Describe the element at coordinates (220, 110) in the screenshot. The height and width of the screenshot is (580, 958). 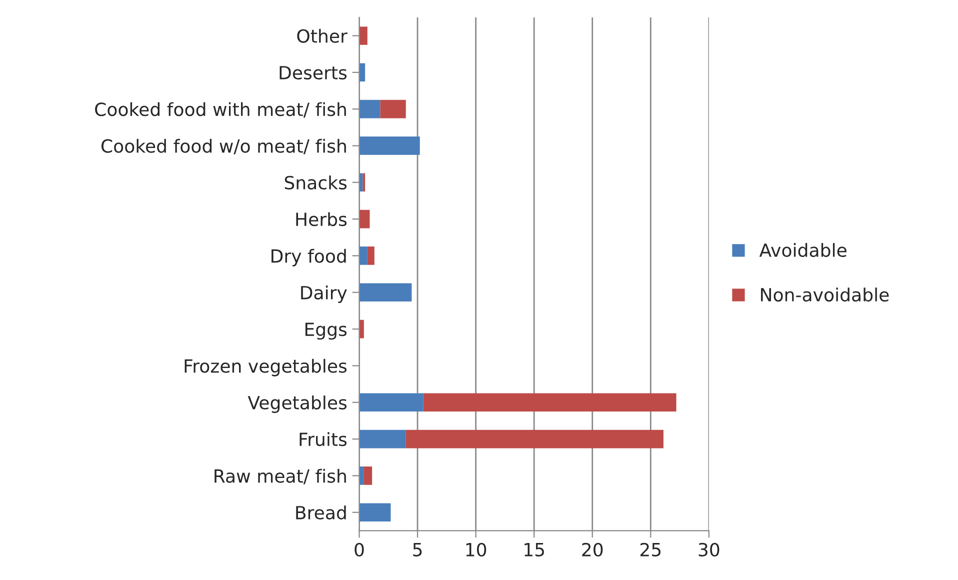
I see `y-tick-label: Cooked food with meat/ fish` at that location.